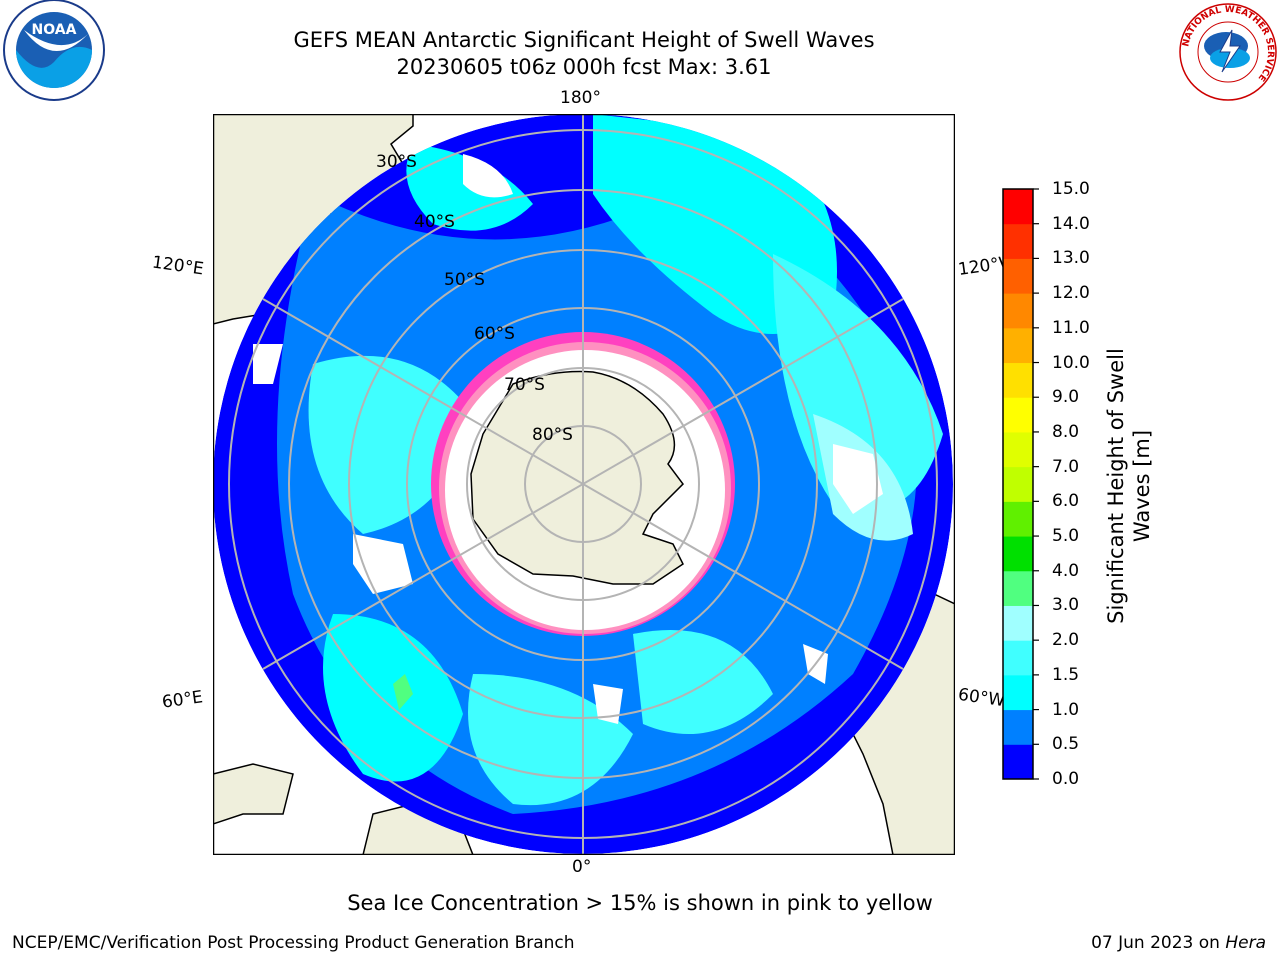 The width and height of the screenshot is (1280, 960). Describe the element at coordinates (1066, 744) in the screenshot. I see `colorbar-tick-label: 0.5` at that location.